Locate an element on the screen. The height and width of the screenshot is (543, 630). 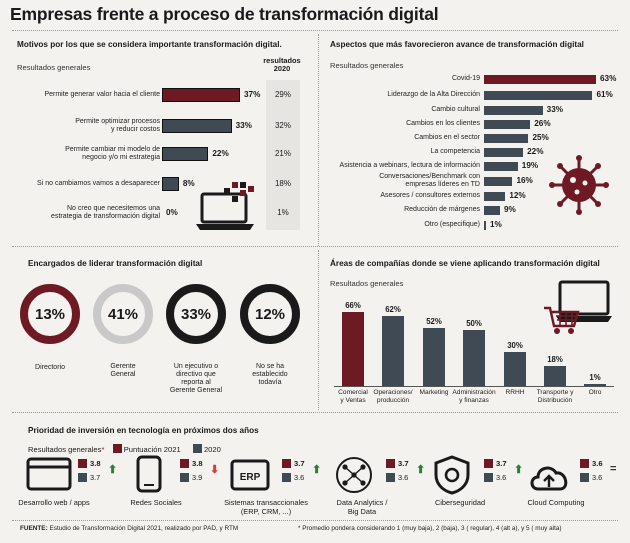
encargado-label-3: No se ha establecido todavía is located at coordinates (270, 374).